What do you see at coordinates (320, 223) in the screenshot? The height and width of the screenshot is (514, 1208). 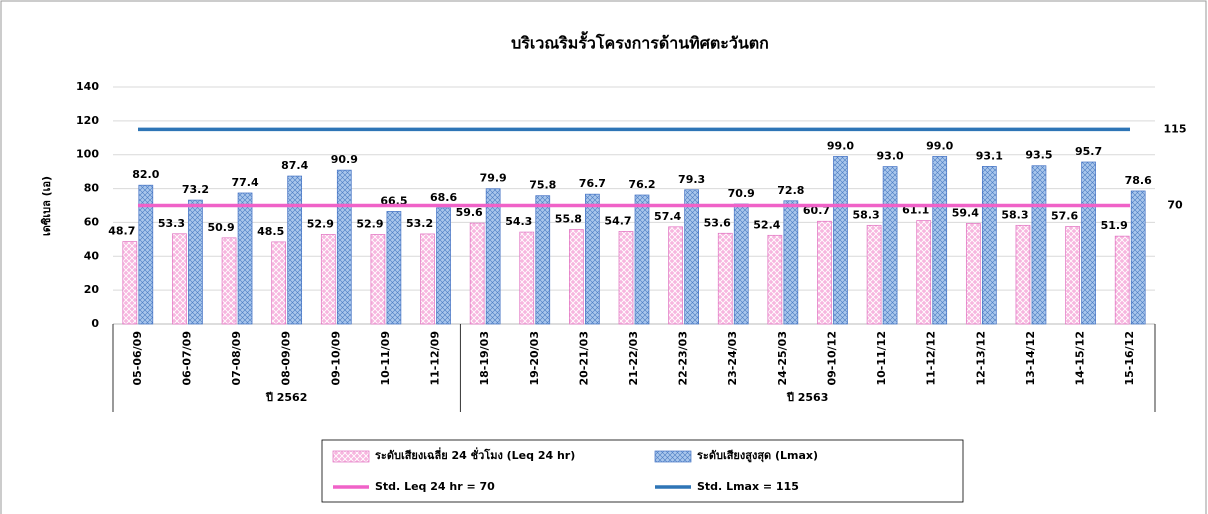 I see `data-label: 52.9` at bounding box center [320, 223].